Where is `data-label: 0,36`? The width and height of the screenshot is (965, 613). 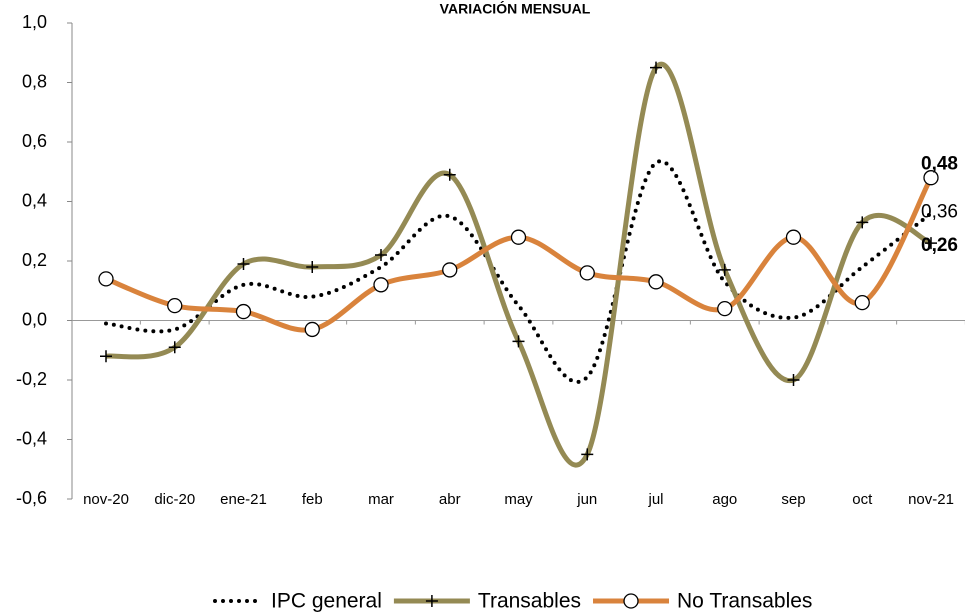 data-label: 0,36 is located at coordinates (939, 211).